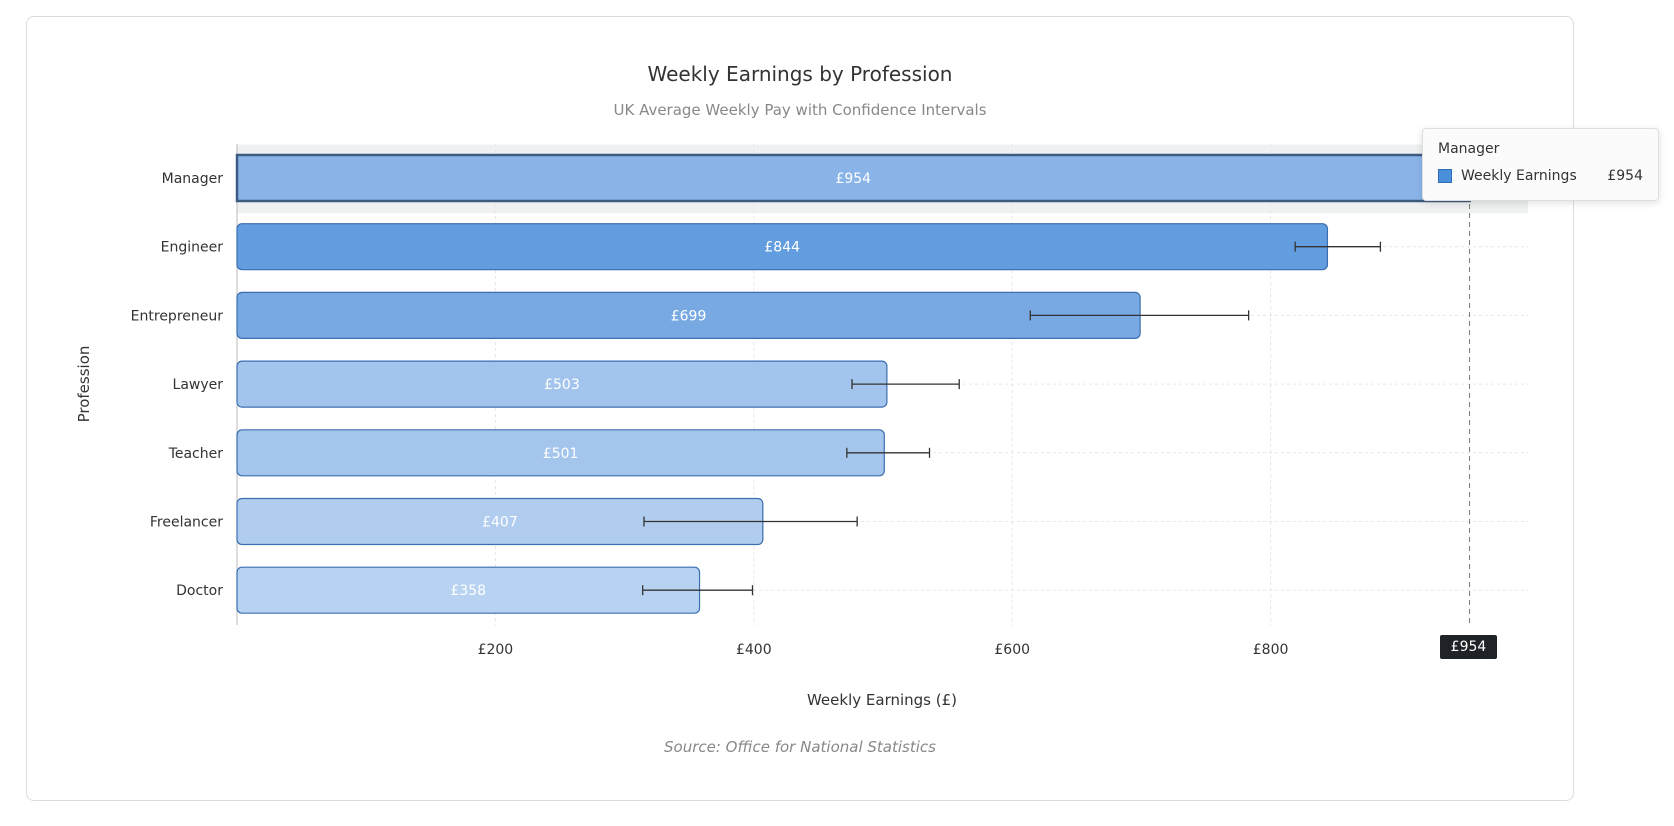  What do you see at coordinates (1519, 176) in the screenshot?
I see `tooltip-series: Weekly Earnings` at bounding box center [1519, 176].